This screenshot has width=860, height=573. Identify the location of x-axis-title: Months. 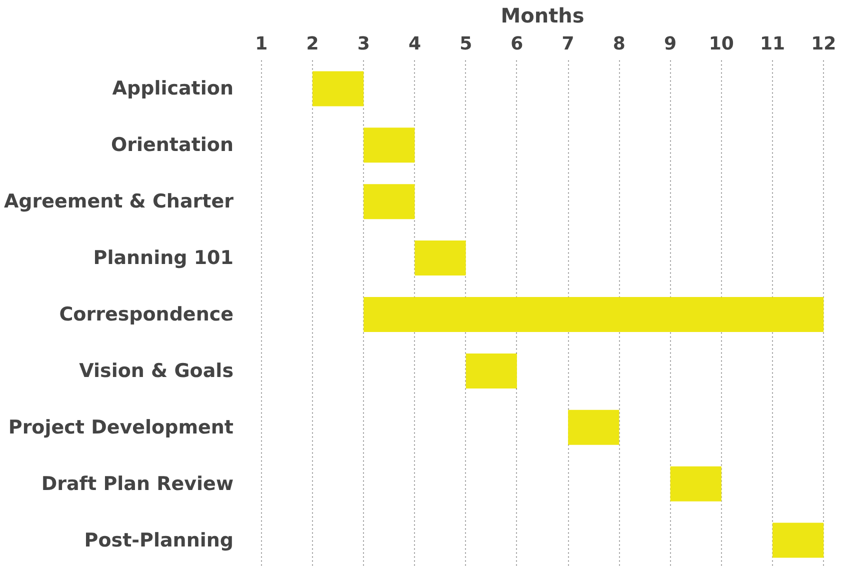
(542, 16).